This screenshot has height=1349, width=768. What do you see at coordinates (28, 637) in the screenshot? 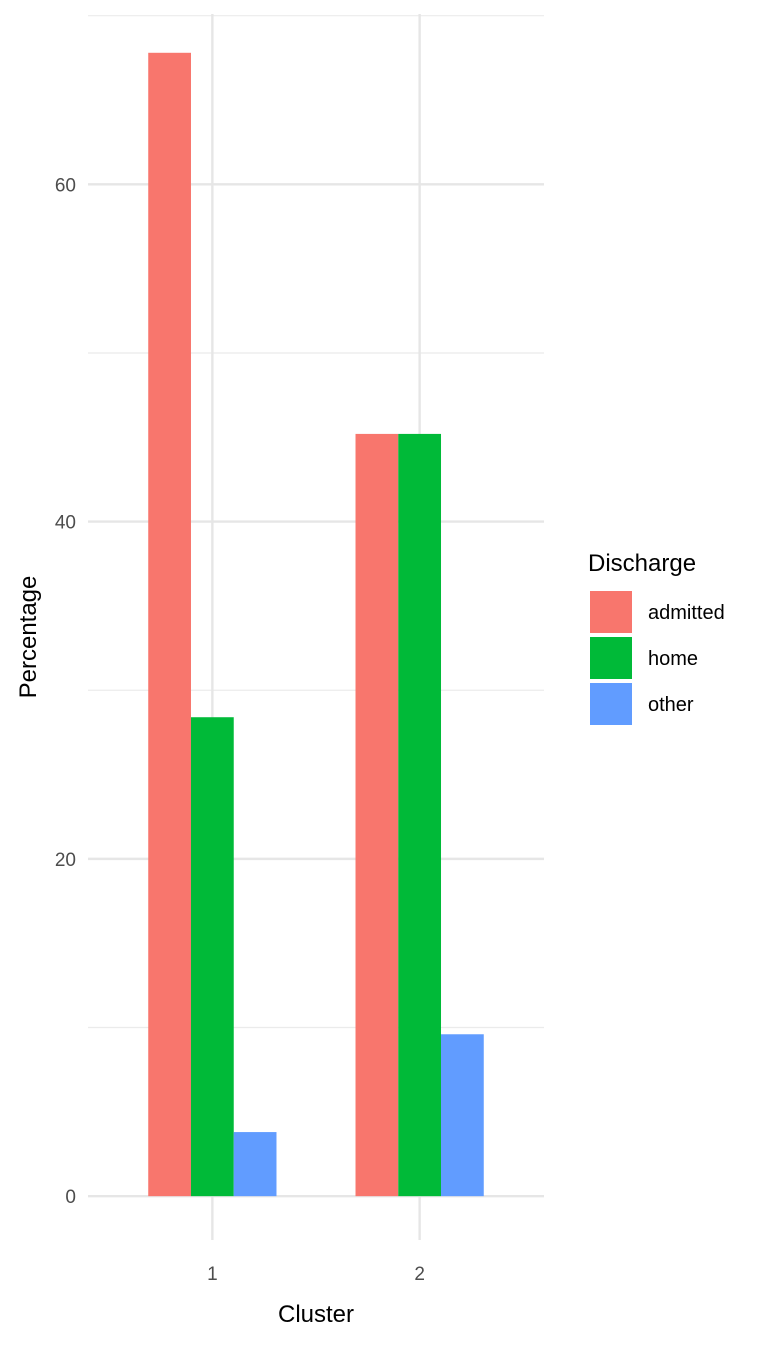
I see `y-axis-title: Percentage` at bounding box center [28, 637].